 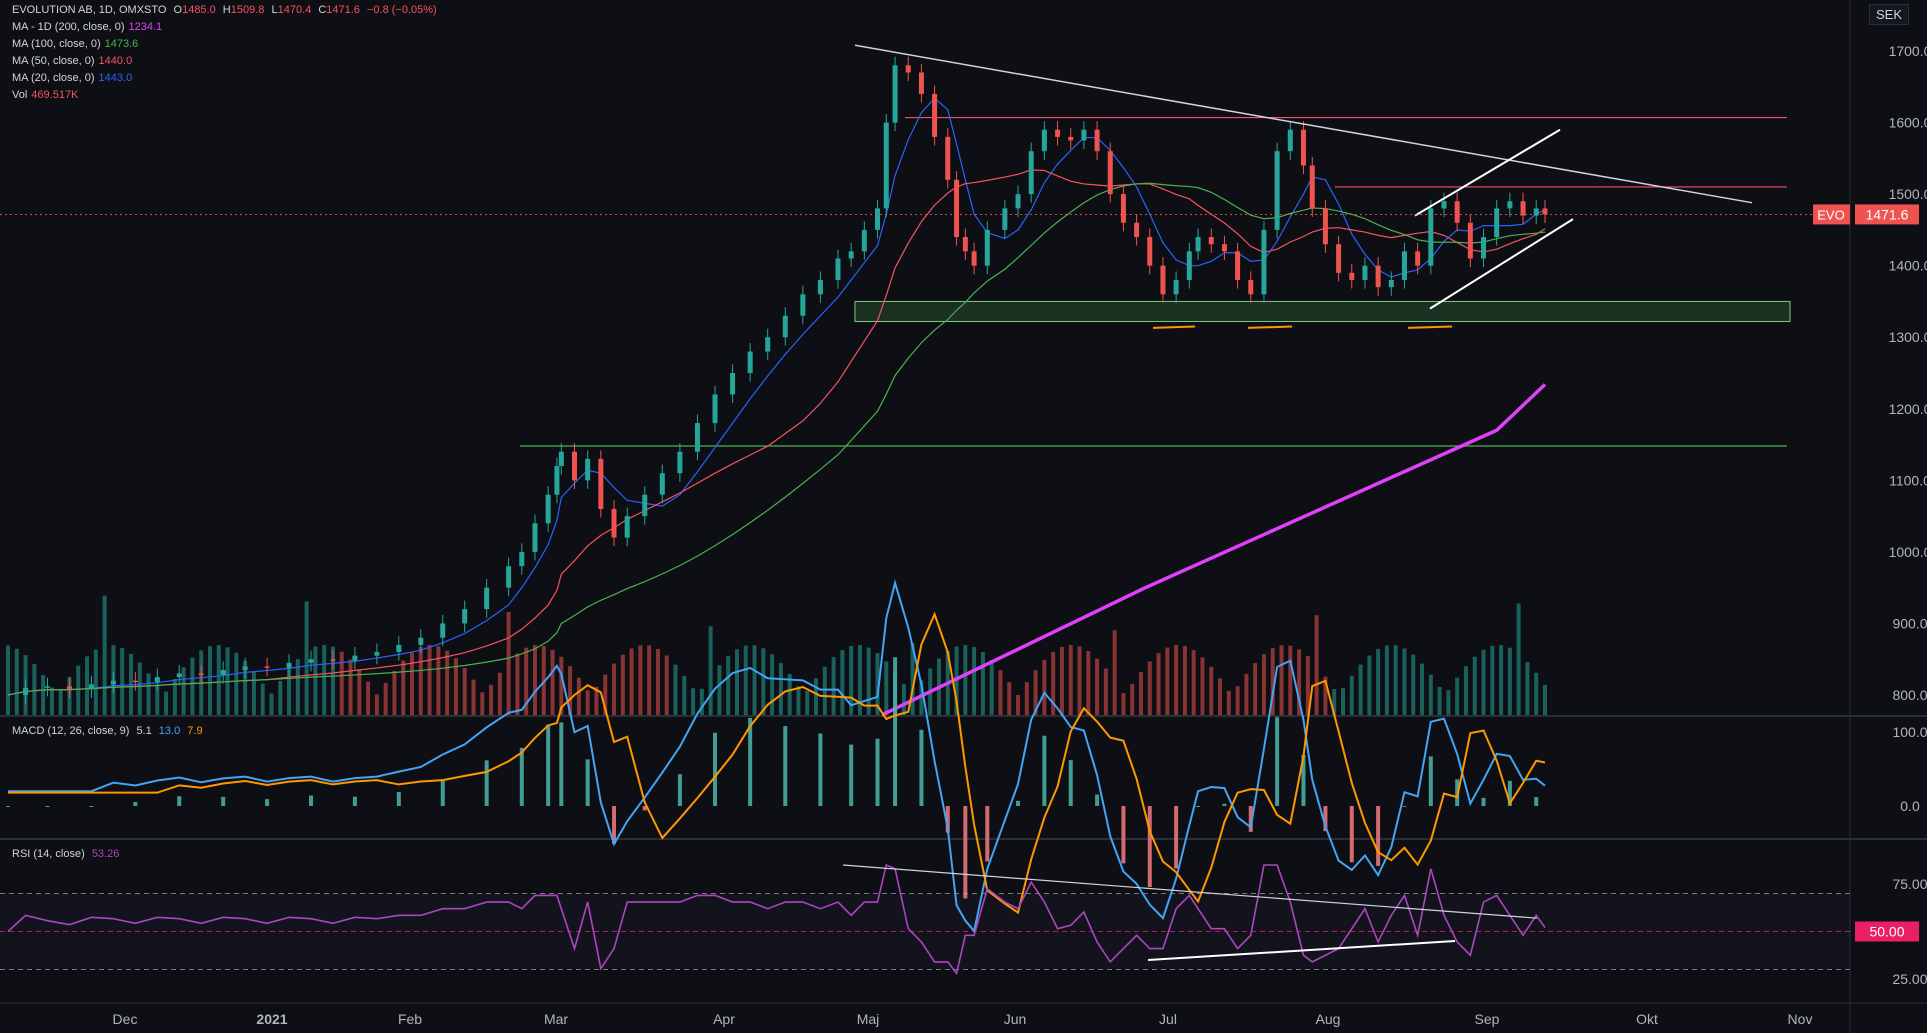 What do you see at coordinates (401, 10) in the screenshot?
I see `change-value: −0.8 (−0.05%)` at bounding box center [401, 10].